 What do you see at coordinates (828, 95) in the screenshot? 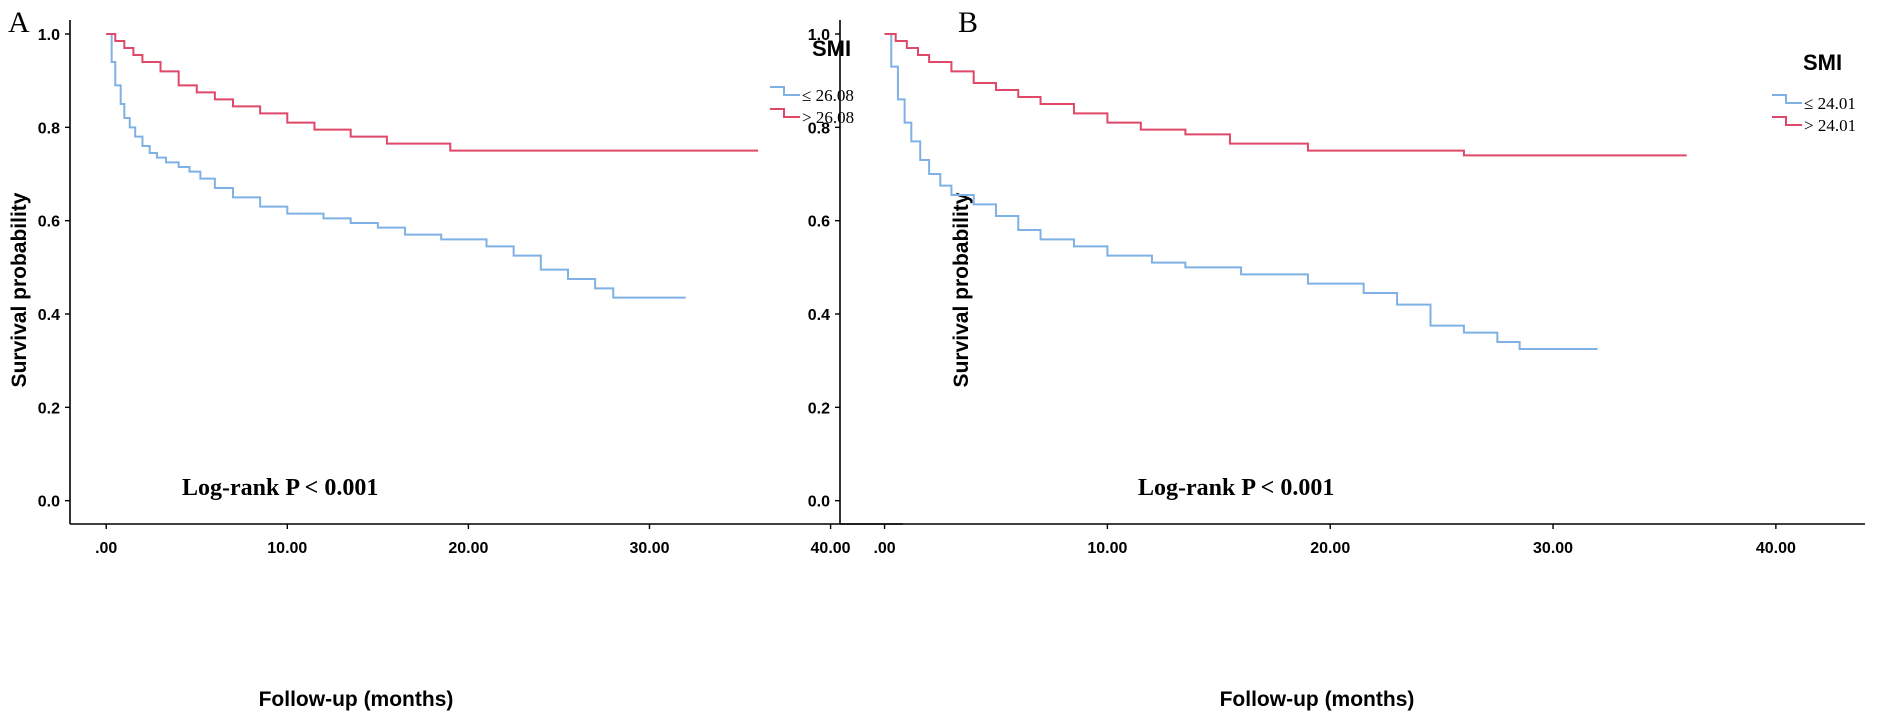
I see `legend-label-a-1: ≤ 26.08` at bounding box center [828, 95].